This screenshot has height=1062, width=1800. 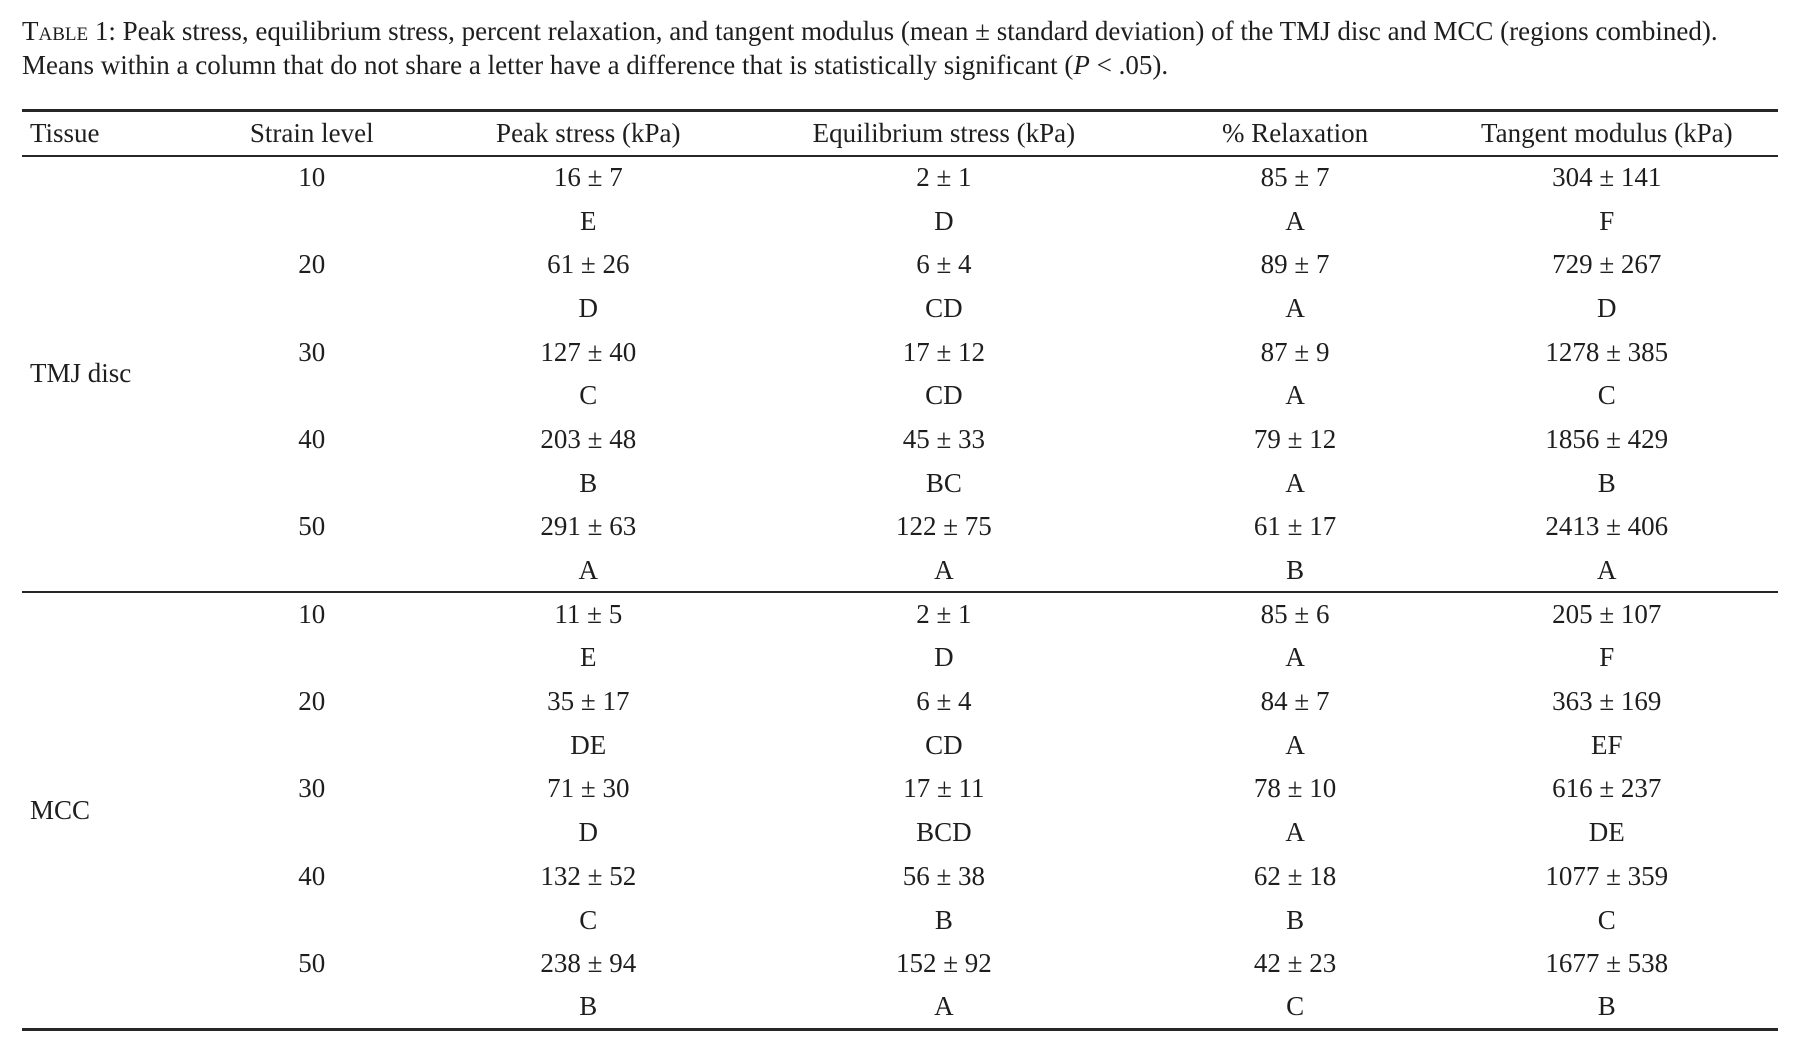 What do you see at coordinates (1081, 65) in the screenshot?
I see `table-caption-p-symbol: P` at bounding box center [1081, 65].